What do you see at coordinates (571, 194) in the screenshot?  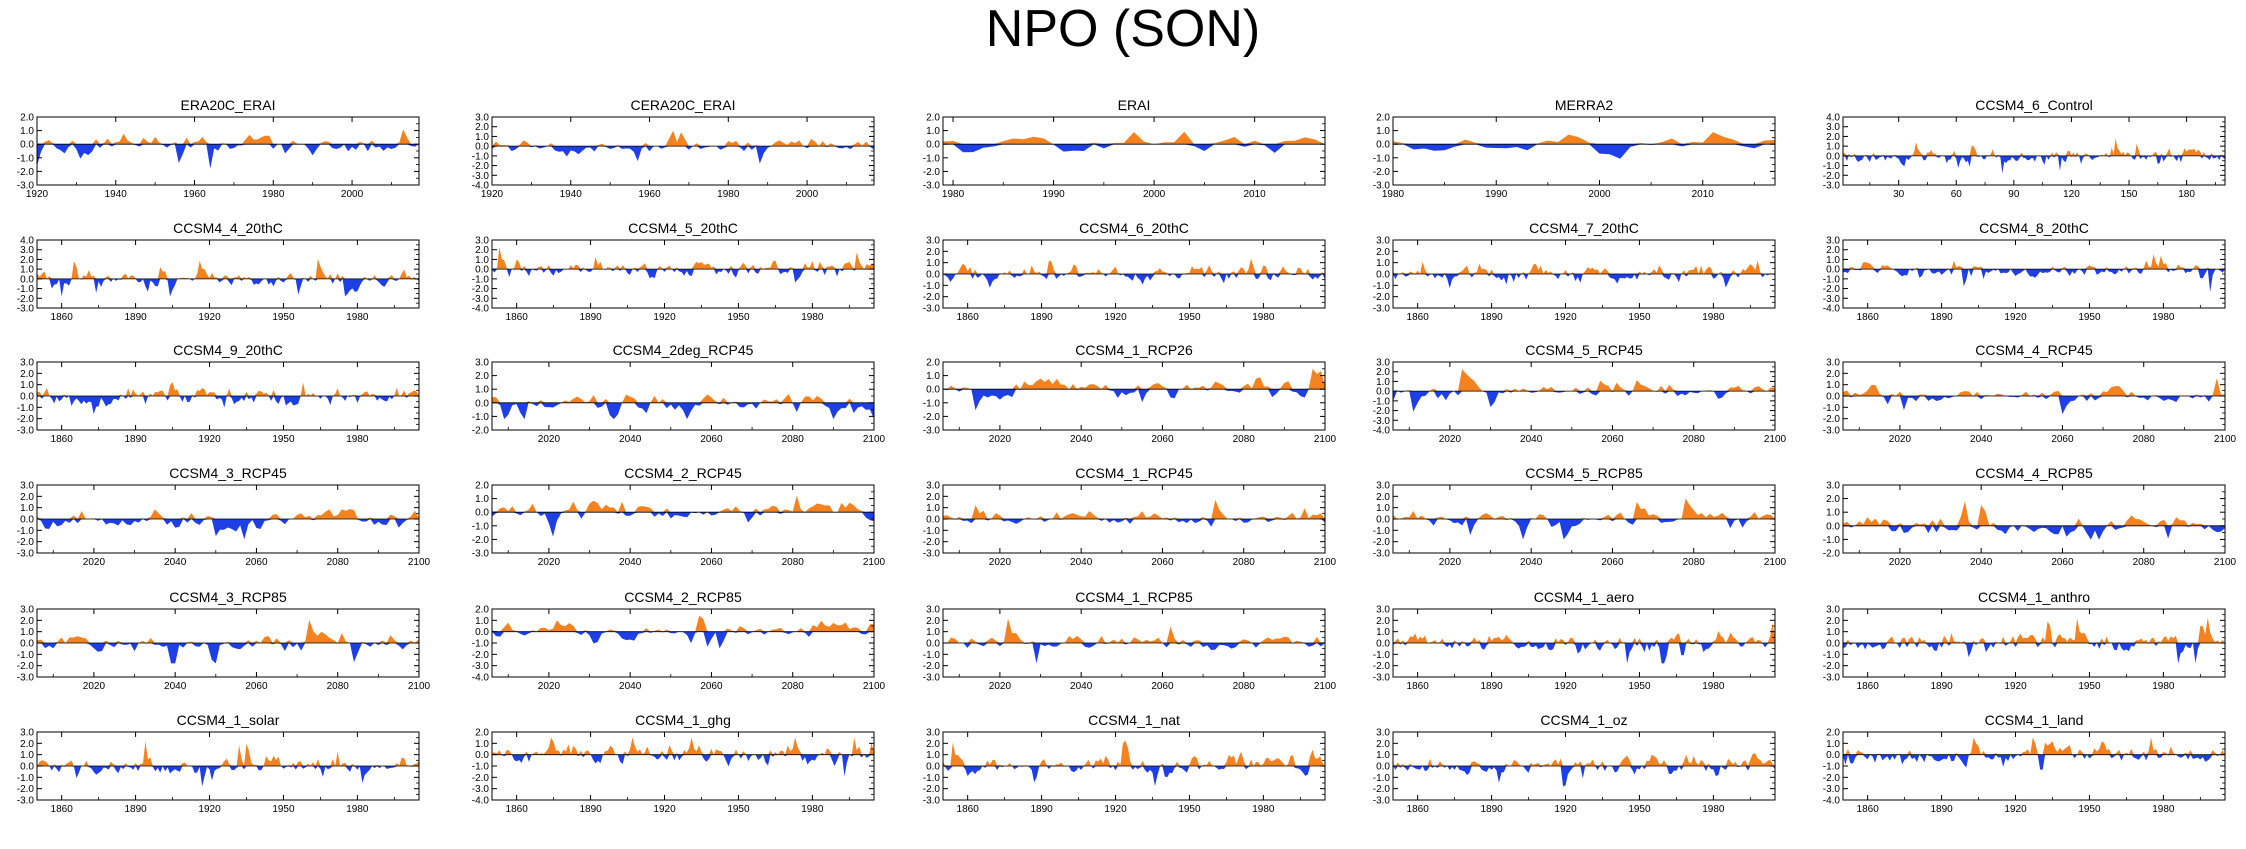 I see `x-tick-label: 1940` at bounding box center [571, 194].